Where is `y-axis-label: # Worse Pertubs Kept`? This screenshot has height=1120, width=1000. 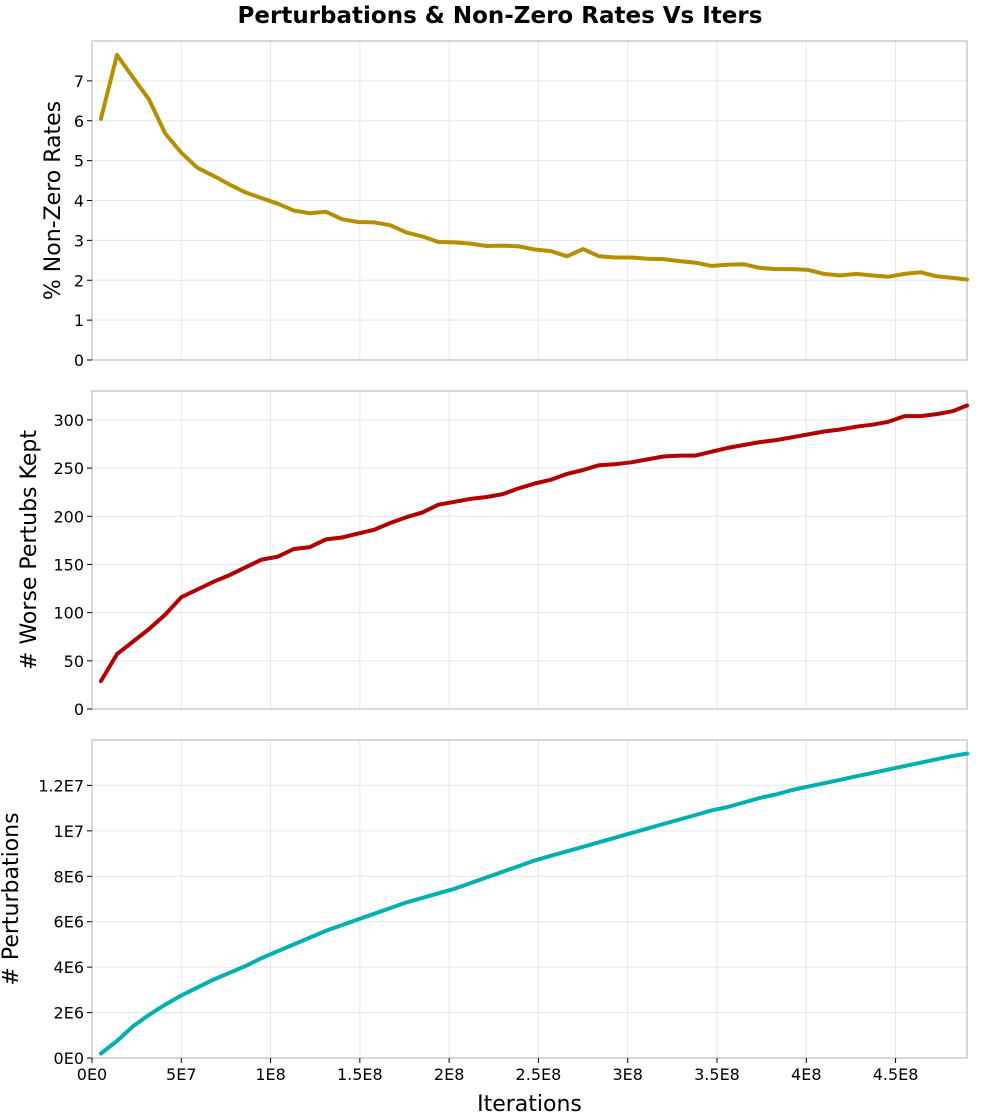
y-axis-label: # Worse Pertubs Kept is located at coordinates (29, 550).